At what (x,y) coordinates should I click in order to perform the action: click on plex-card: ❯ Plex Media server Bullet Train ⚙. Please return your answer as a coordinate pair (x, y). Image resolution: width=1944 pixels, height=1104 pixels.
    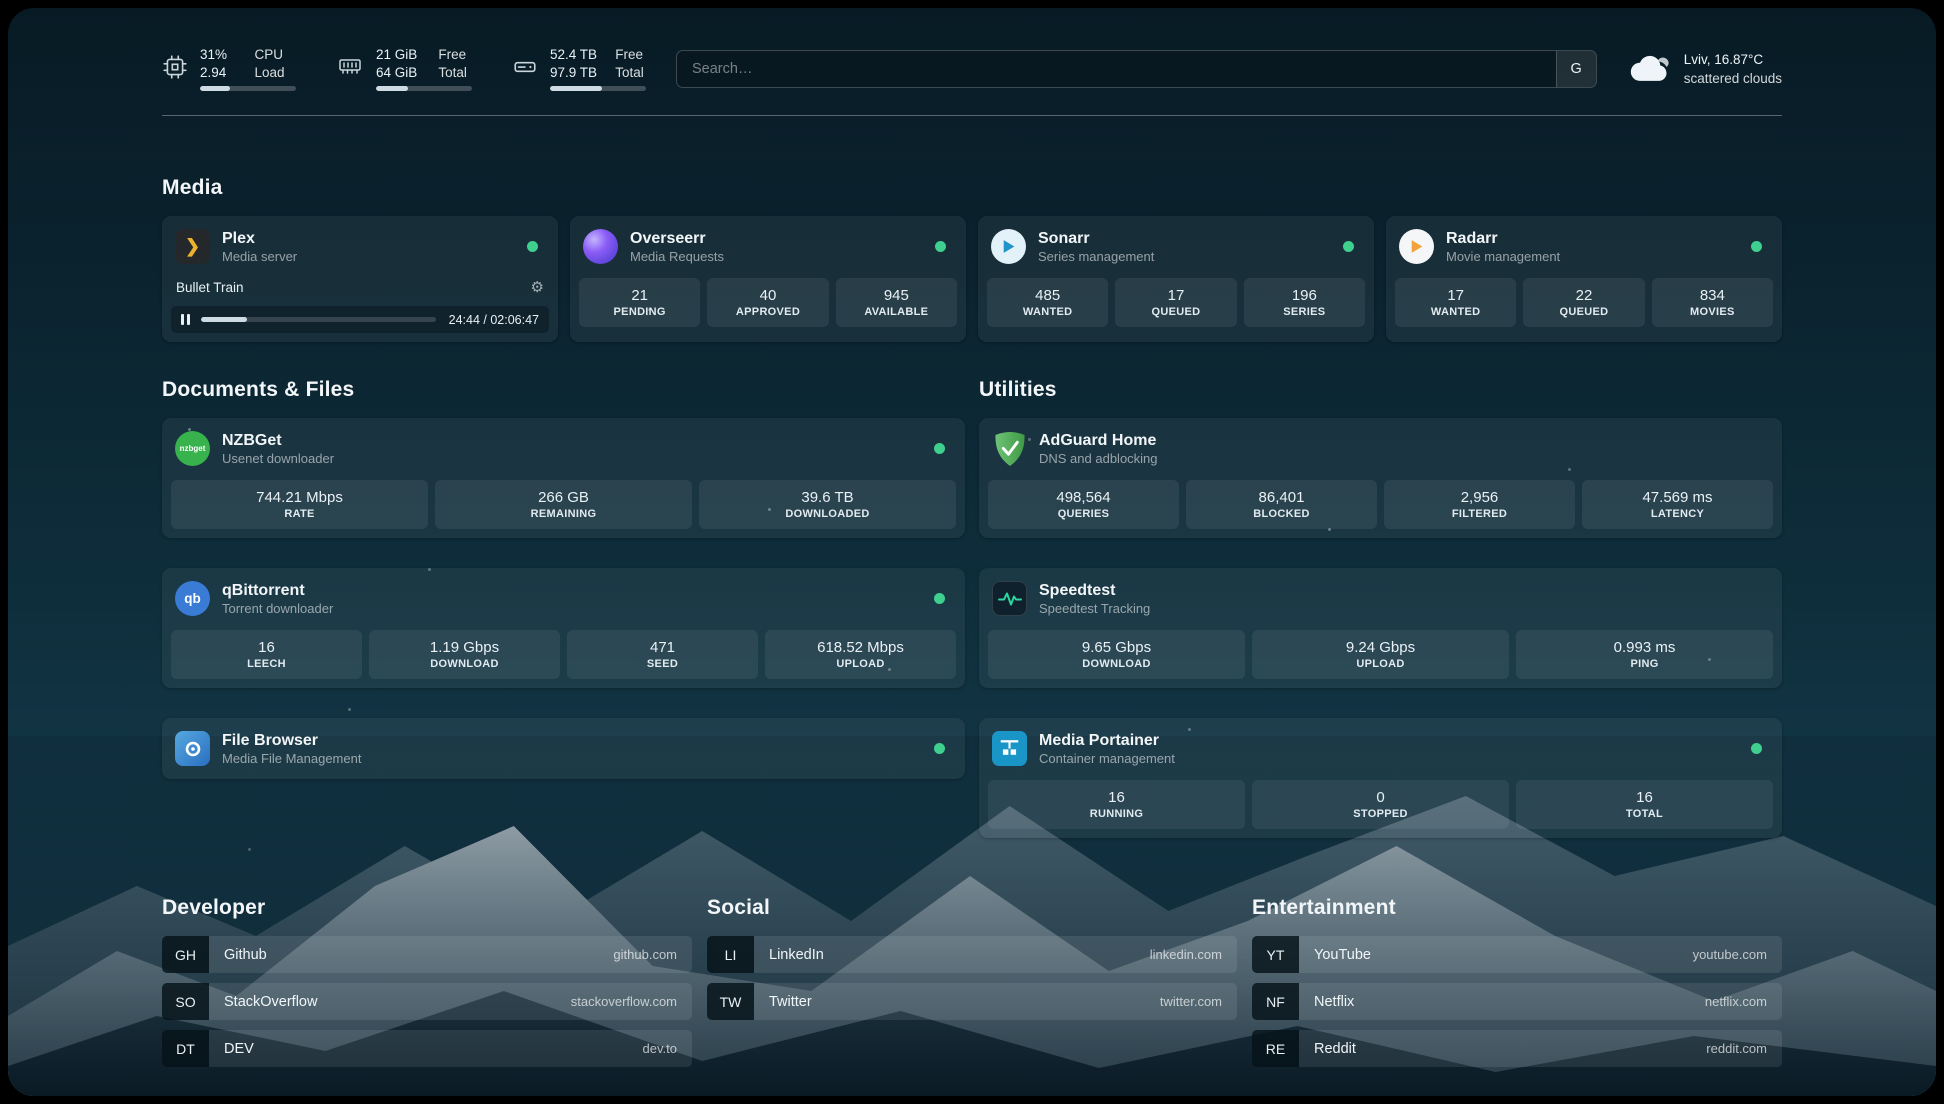
    Looking at the image, I should click on (360, 279).